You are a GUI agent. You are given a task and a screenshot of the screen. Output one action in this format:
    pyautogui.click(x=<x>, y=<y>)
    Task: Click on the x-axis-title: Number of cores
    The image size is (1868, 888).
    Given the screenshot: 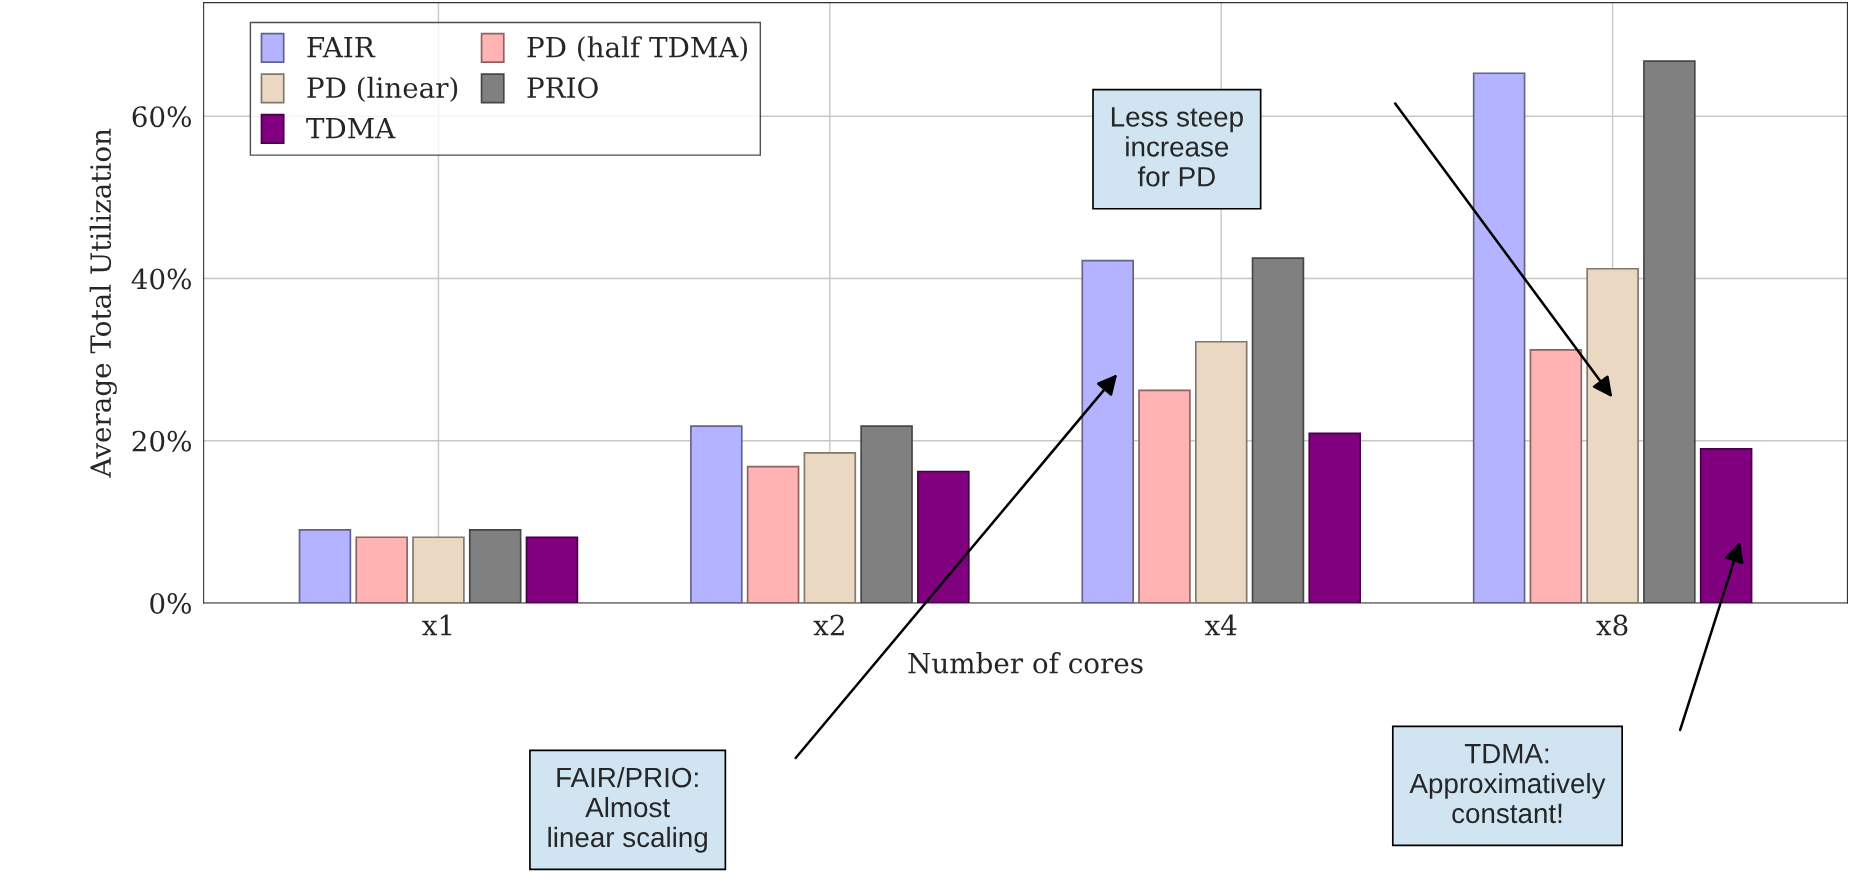 What is the action you would take?
    pyautogui.click(x=1025, y=663)
    